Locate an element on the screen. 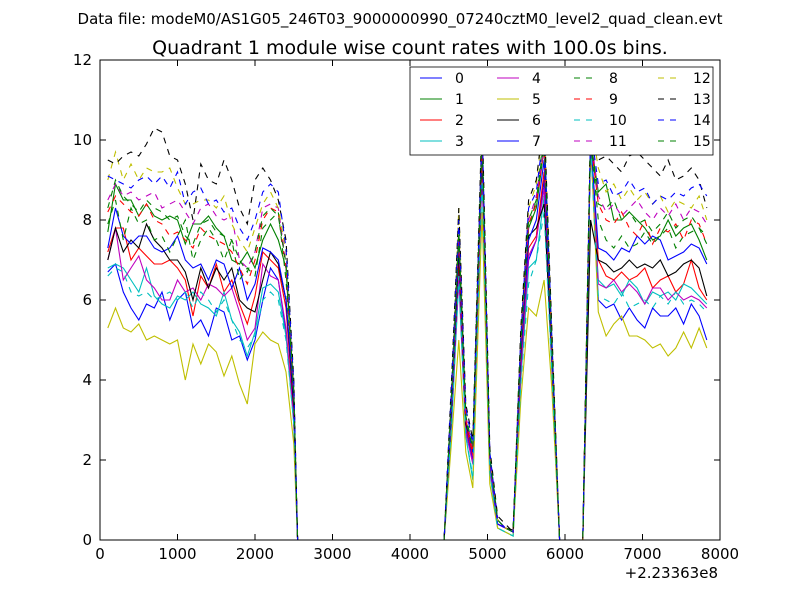  legend-frame is located at coordinates (561, 111).